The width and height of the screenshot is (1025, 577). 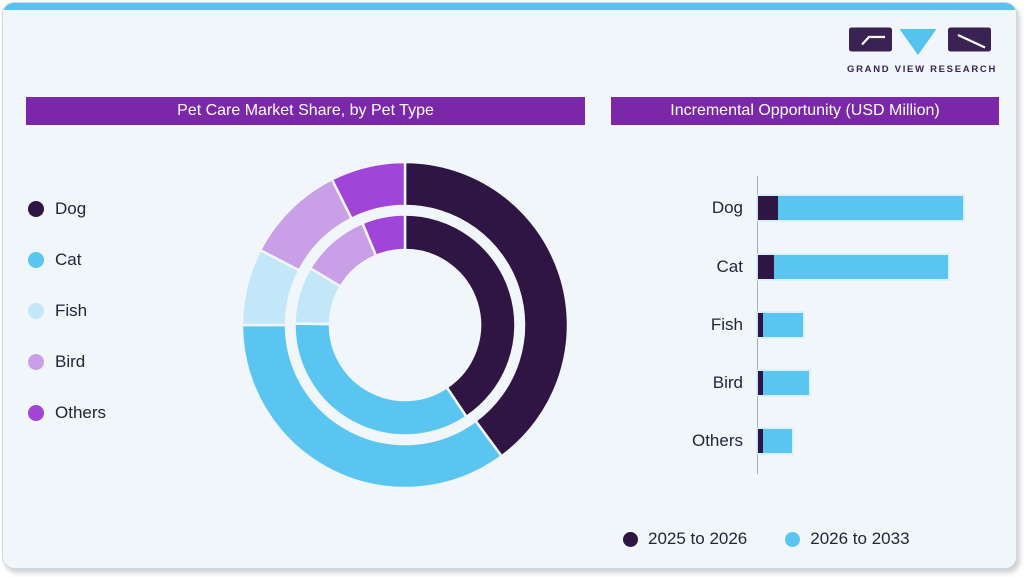 I want to click on bar-segment-2026-to-2033-dog, so click(x=870, y=208).